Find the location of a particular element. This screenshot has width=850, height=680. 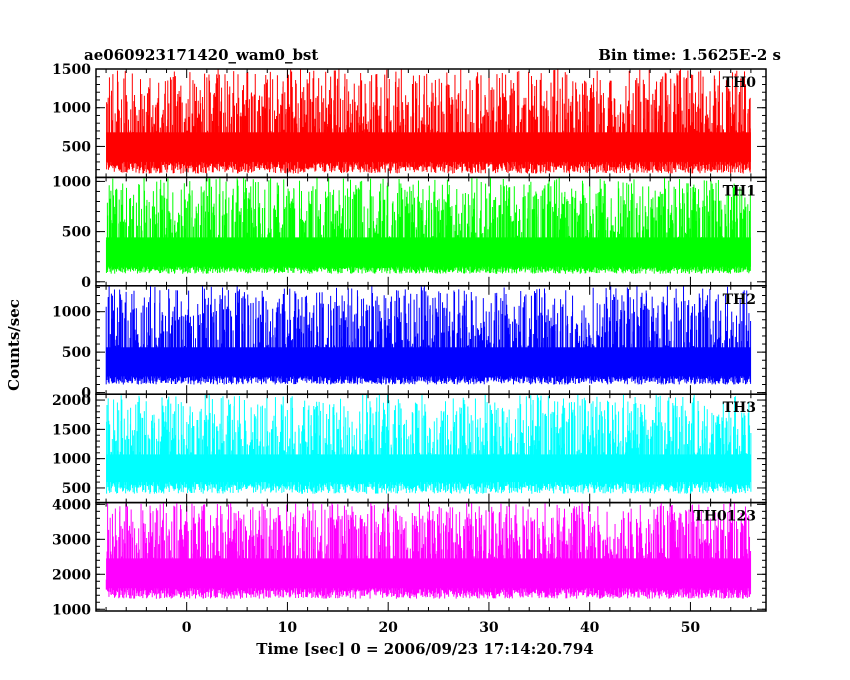

y-tick-label: 3000 is located at coordinates (71, 540).